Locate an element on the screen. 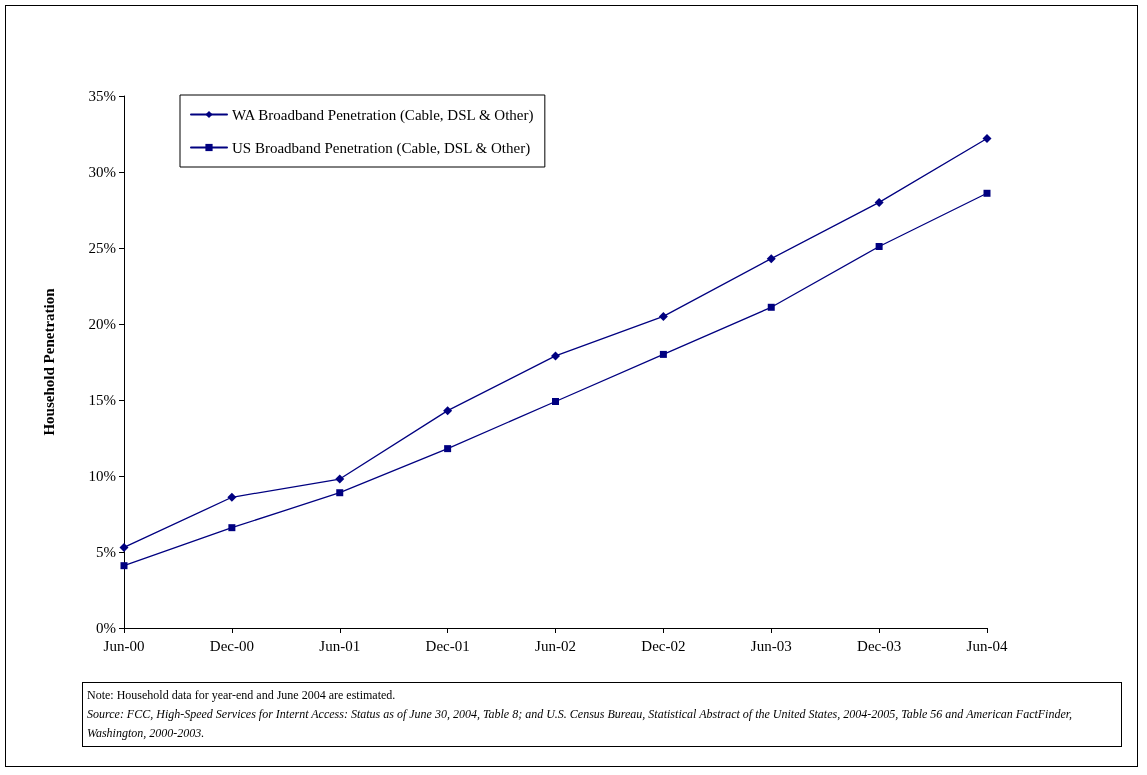 This screenshot has width=1147, height=775. y-tick-label: 5% is located at coordinates (106, 552).